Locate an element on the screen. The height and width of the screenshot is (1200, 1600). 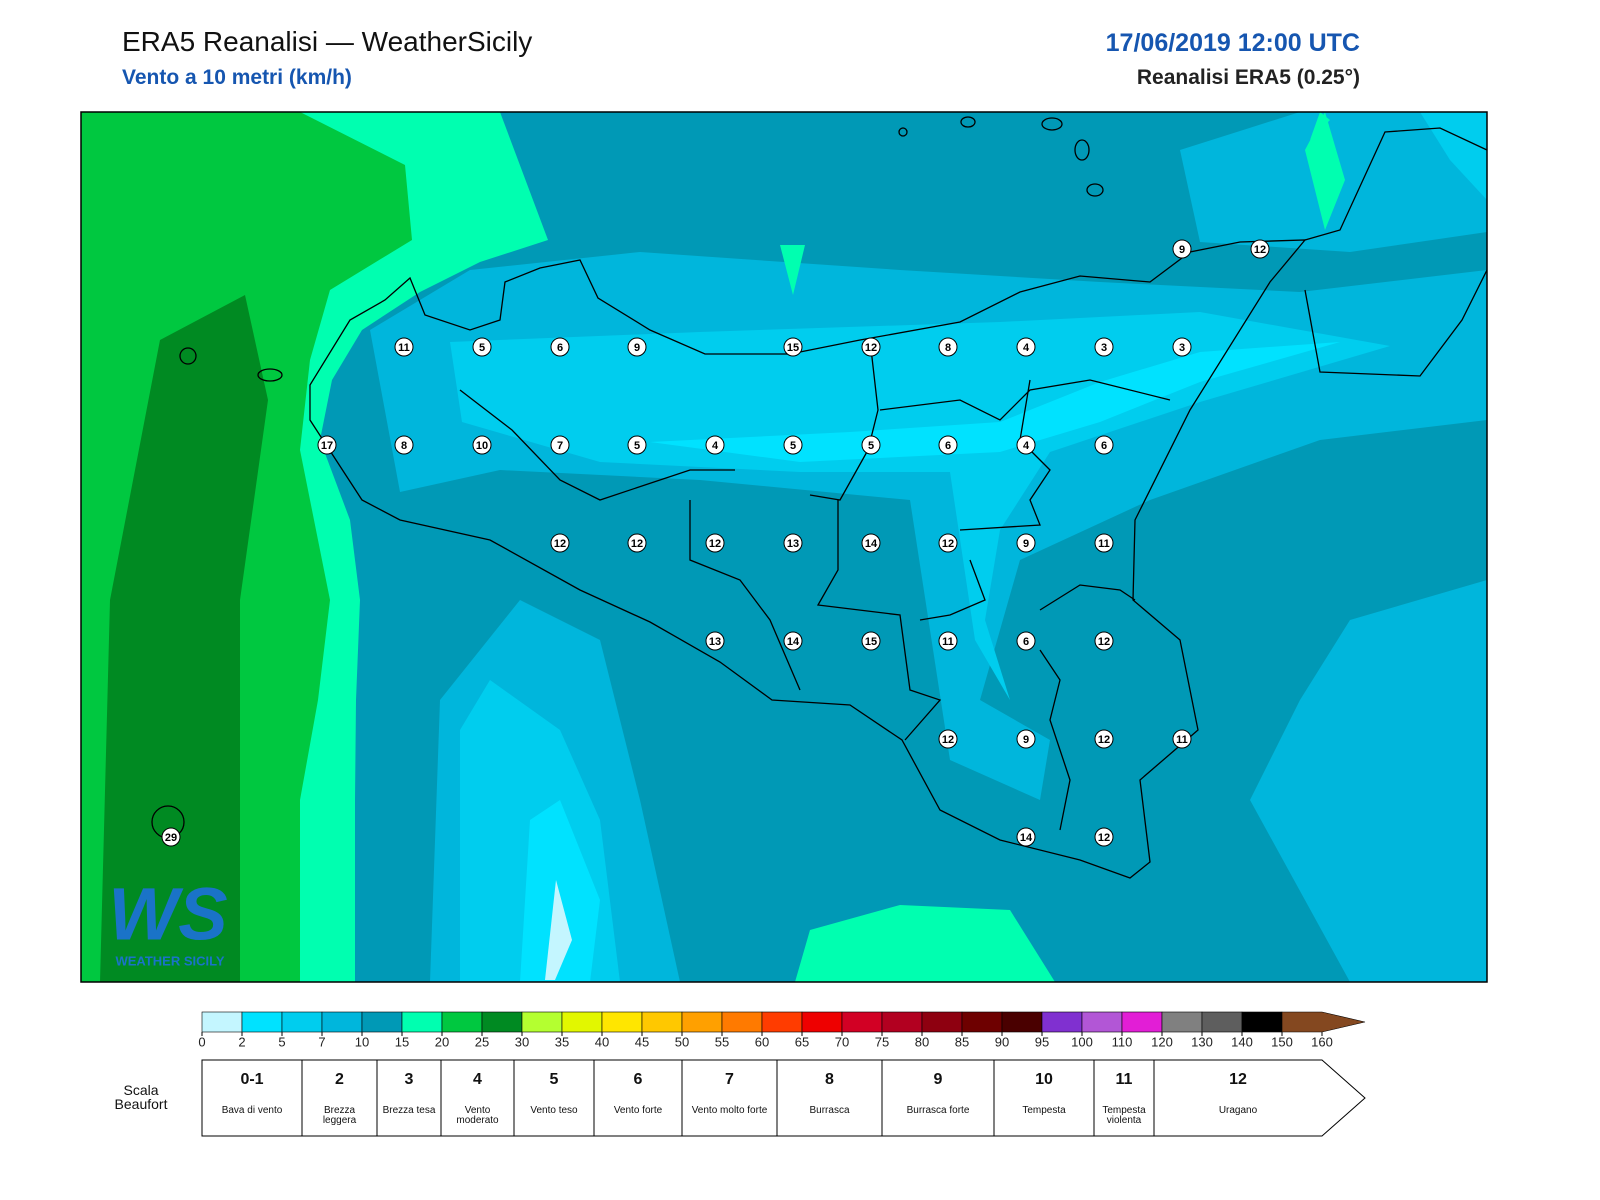
colorbar-tick-label: 130 is located at coordinates (1202, 1041).